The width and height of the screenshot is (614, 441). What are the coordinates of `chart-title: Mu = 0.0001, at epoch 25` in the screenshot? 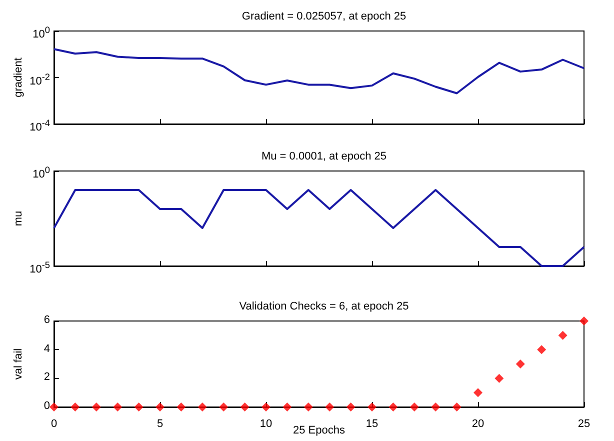 It's located at (324, 156).